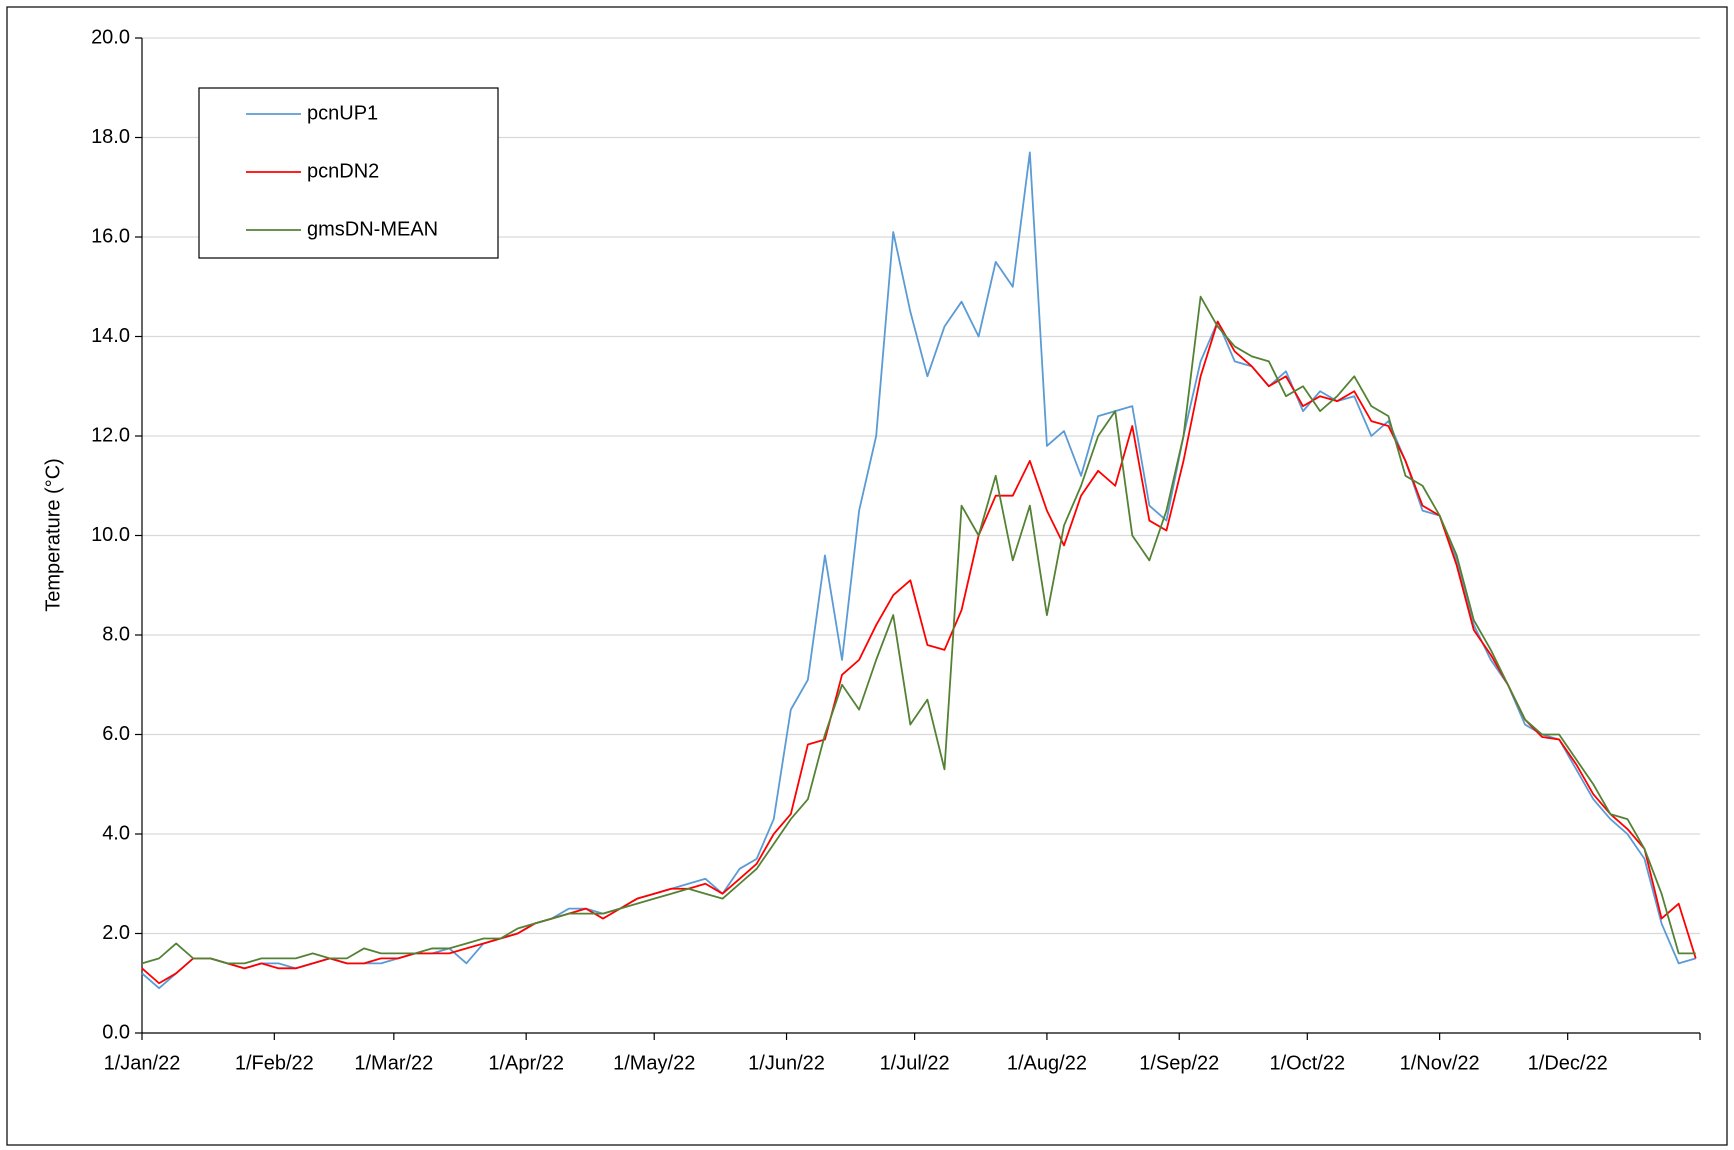 The width and height of the screenshot is (1734, 1150). What do you see at coordinates (1568, 1063) in the screenshot?
I see `x-tick-label: 1/Dec/22` at bounding box center [1568, 1063].